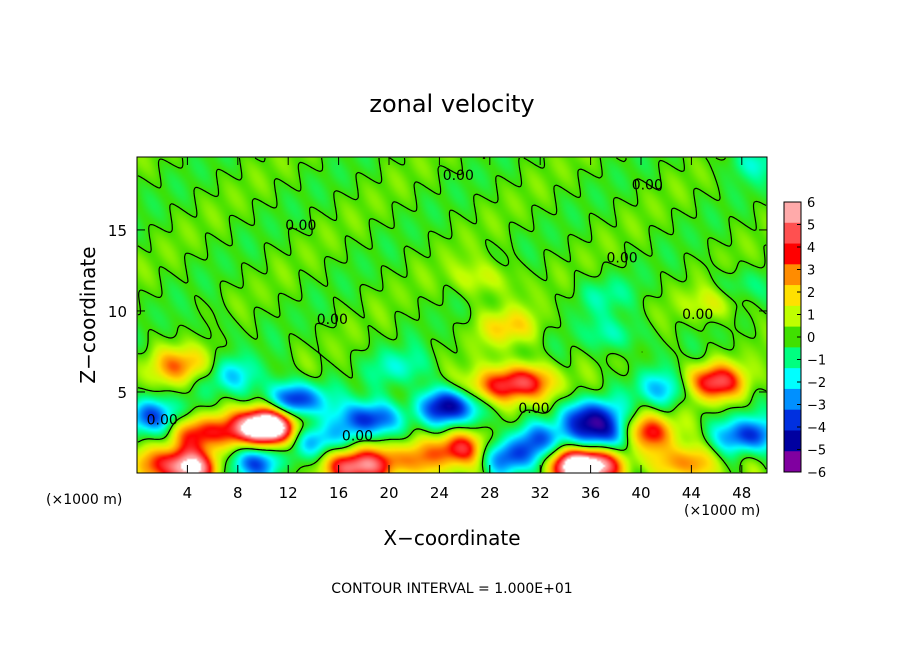 The height and width of the screenshot is (654, 904). Describe the element at coordinates (811, 293) in the screenshot. I see `colorbar-tick-label: 2` at that location.